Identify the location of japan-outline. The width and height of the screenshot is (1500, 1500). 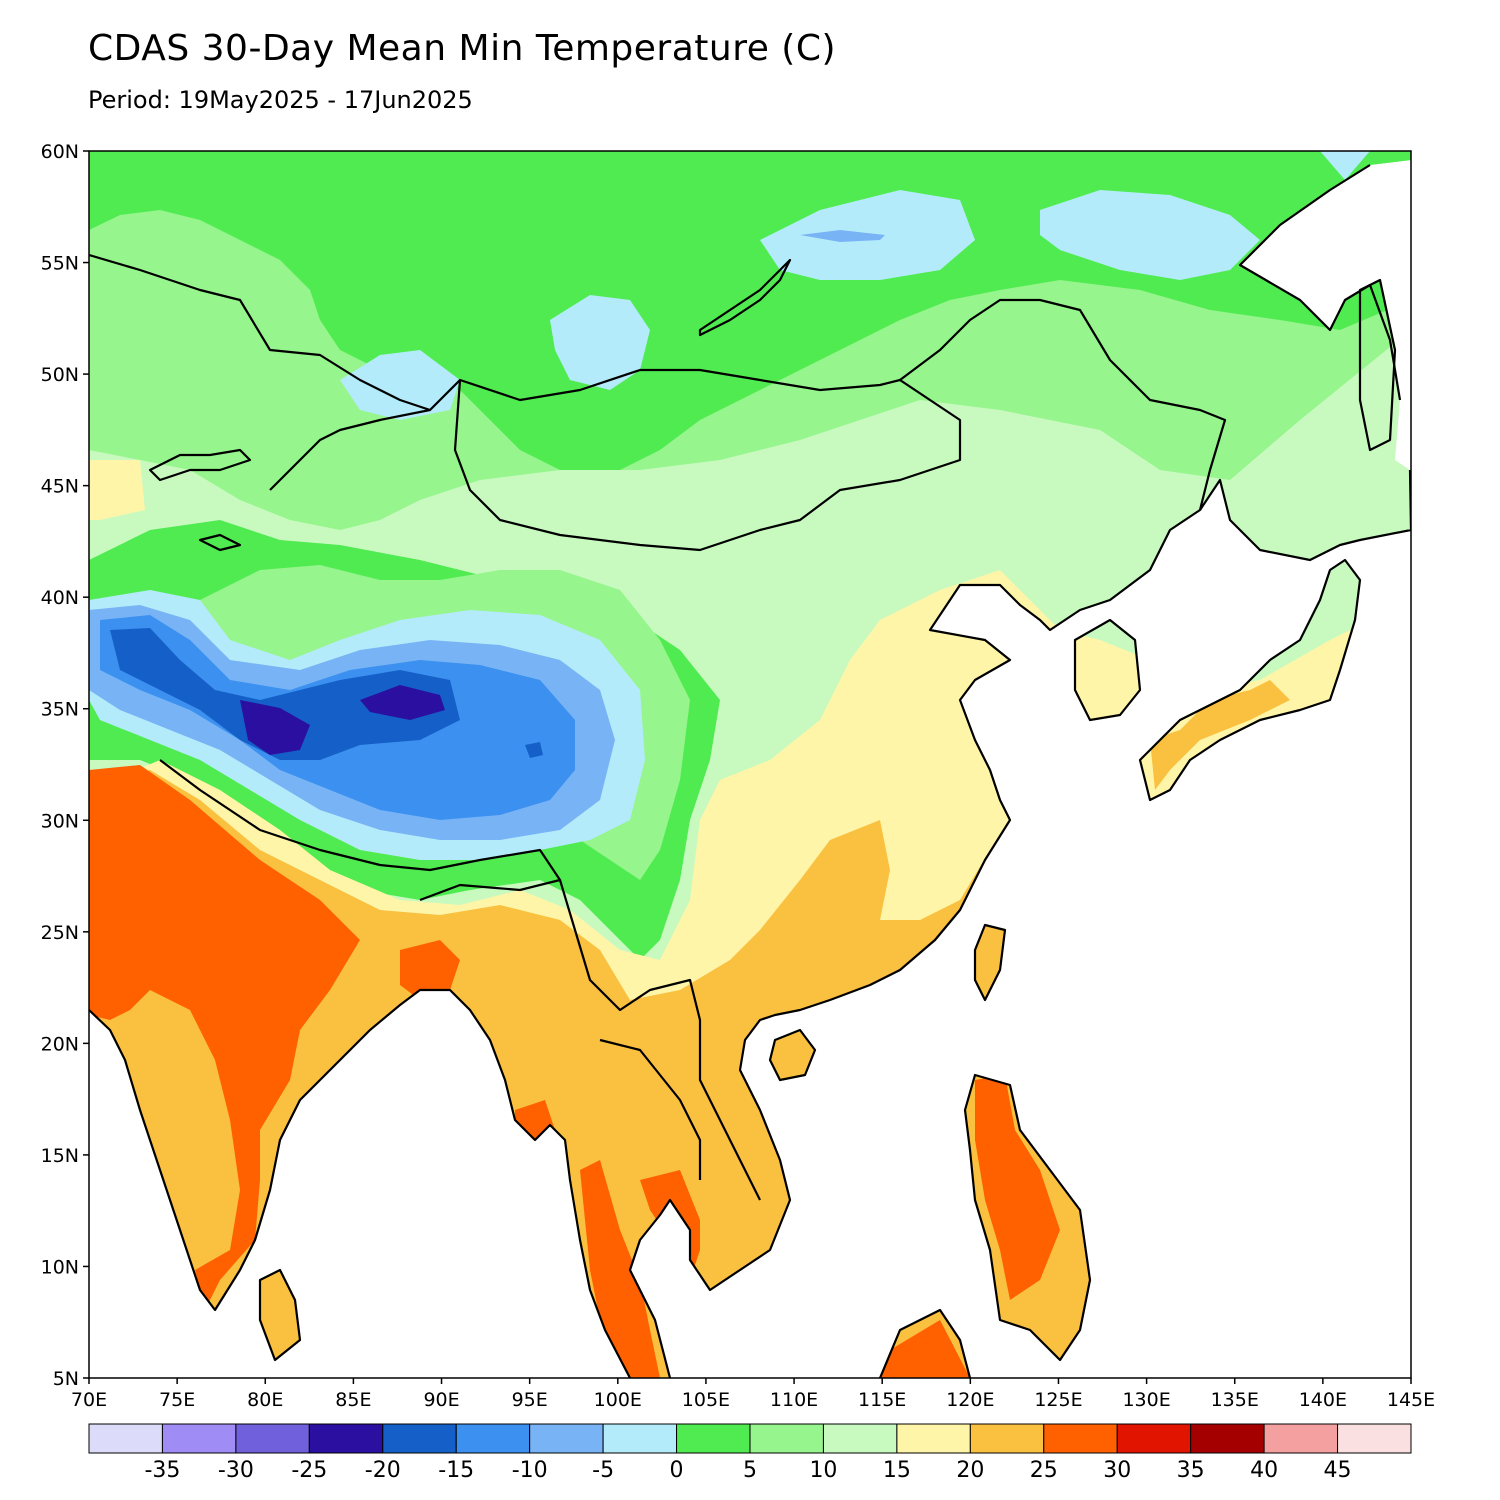
(1250, 680).